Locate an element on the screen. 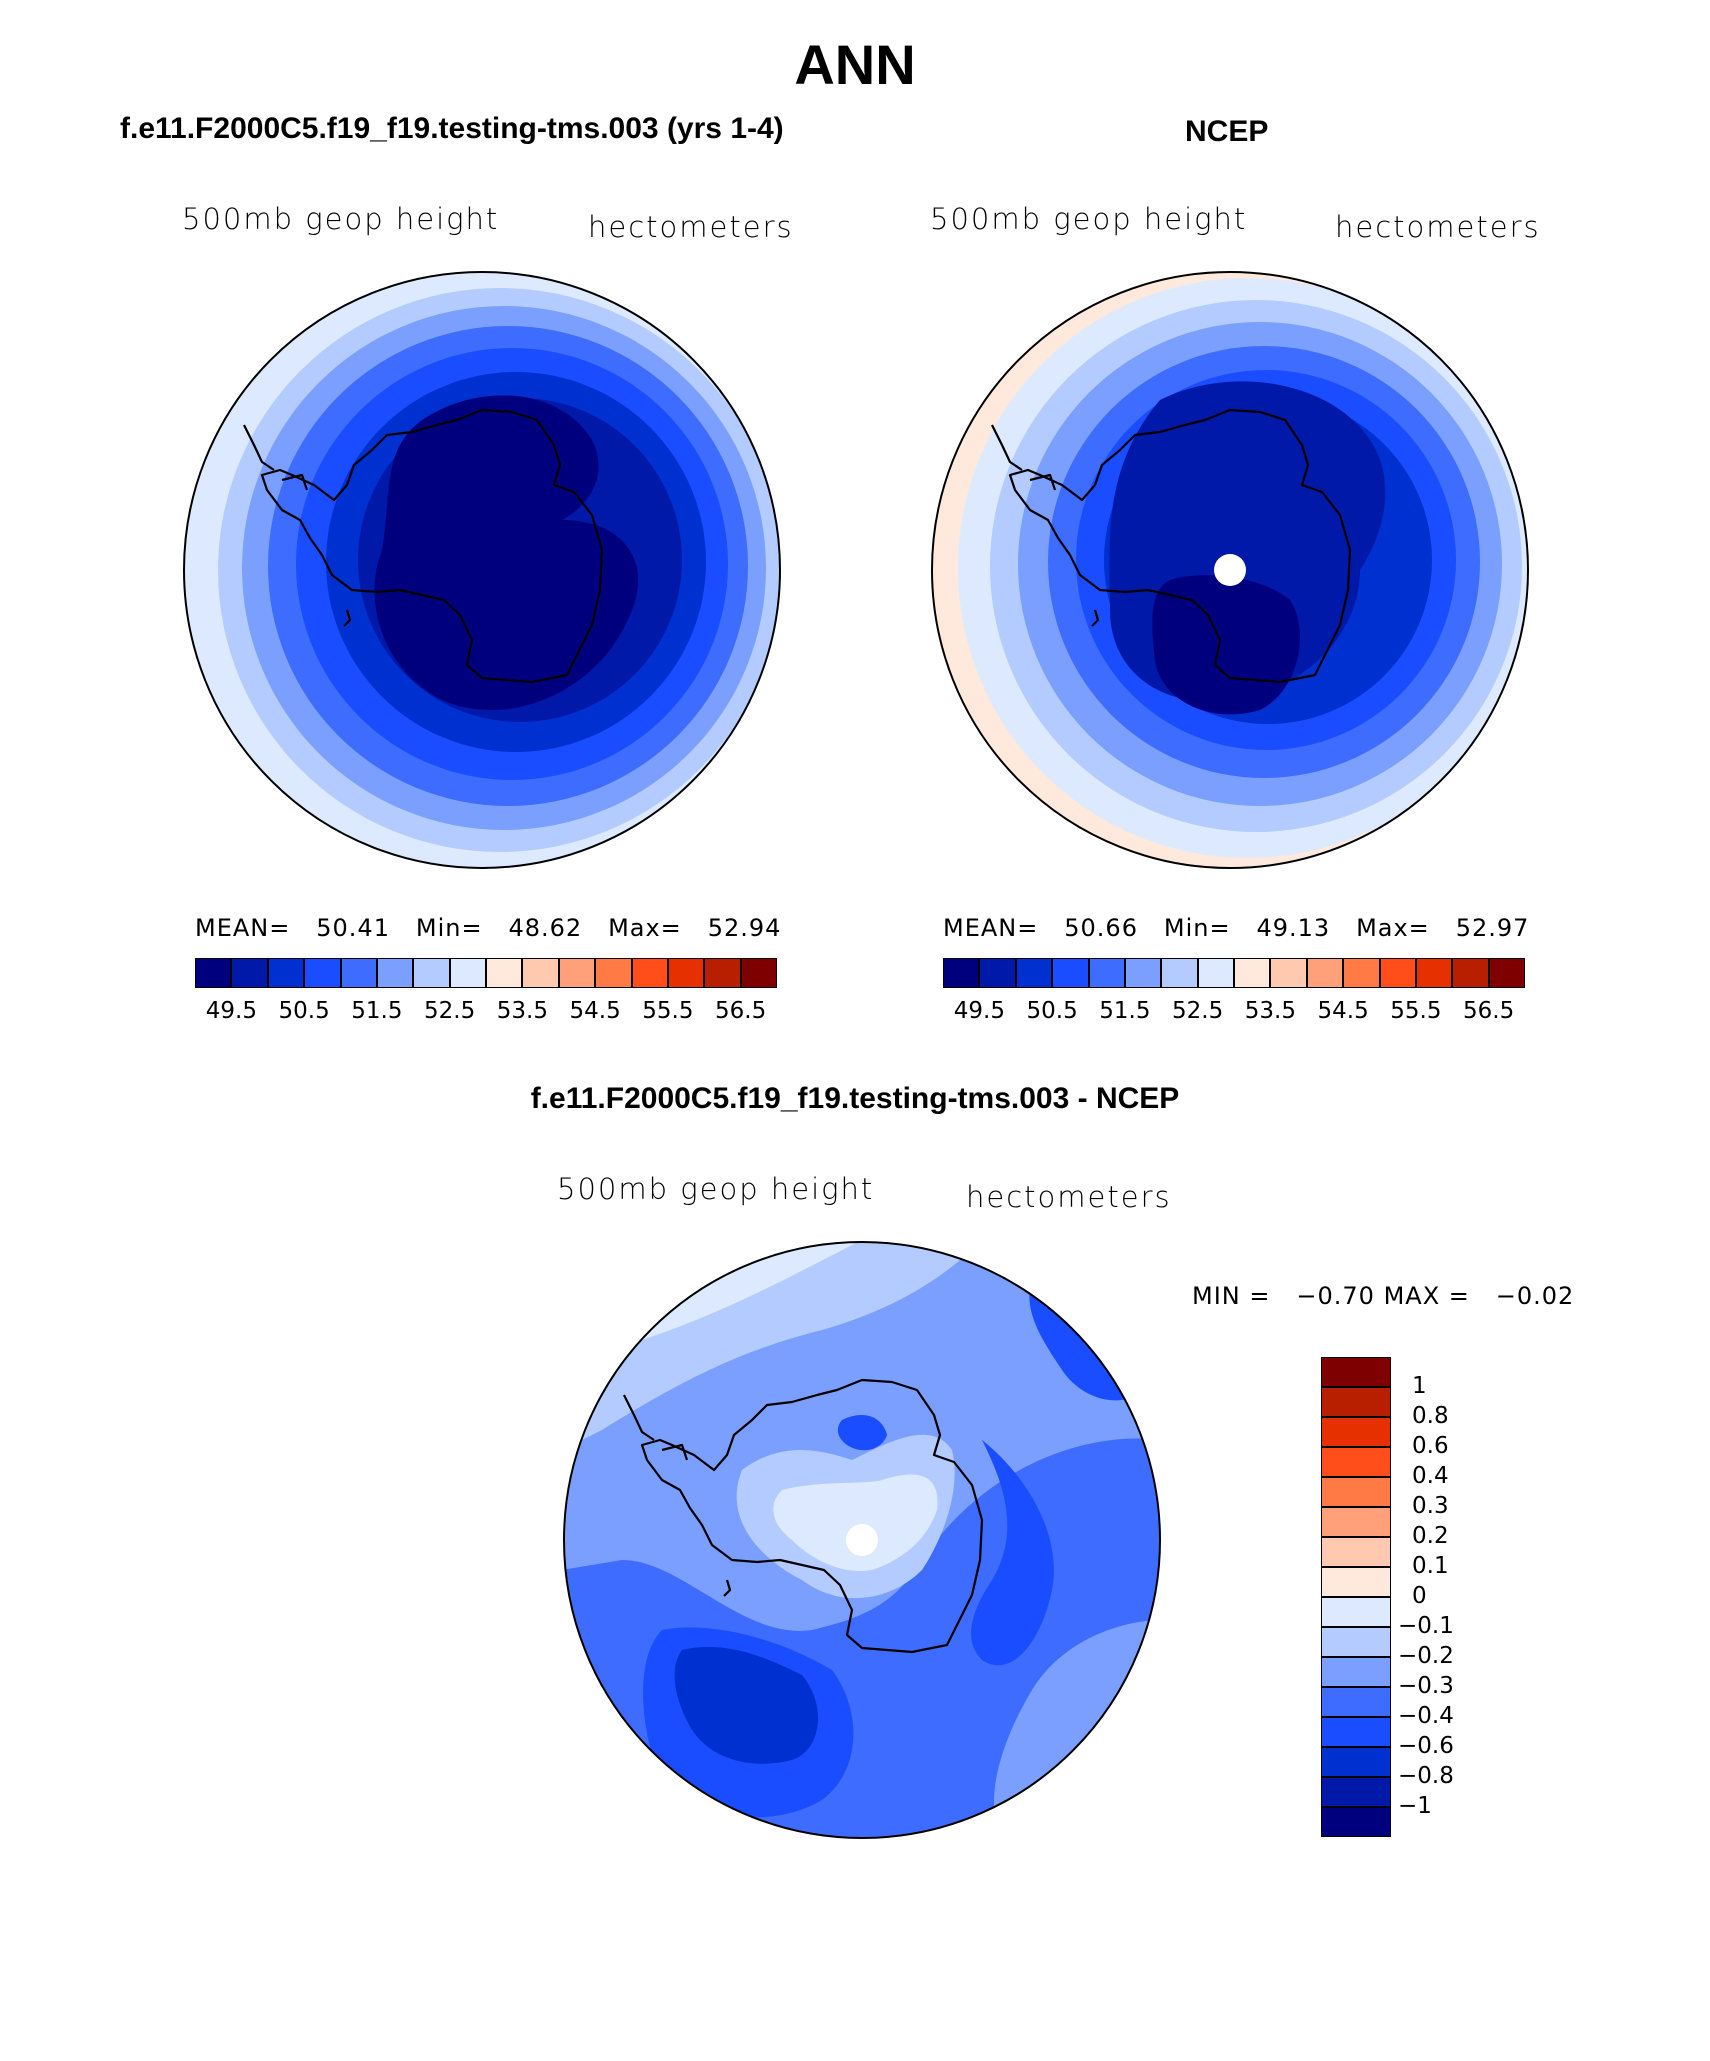 This screenshot has height=2061, width=1710. diff-pole-hole is located at coordinates (862, 1540).